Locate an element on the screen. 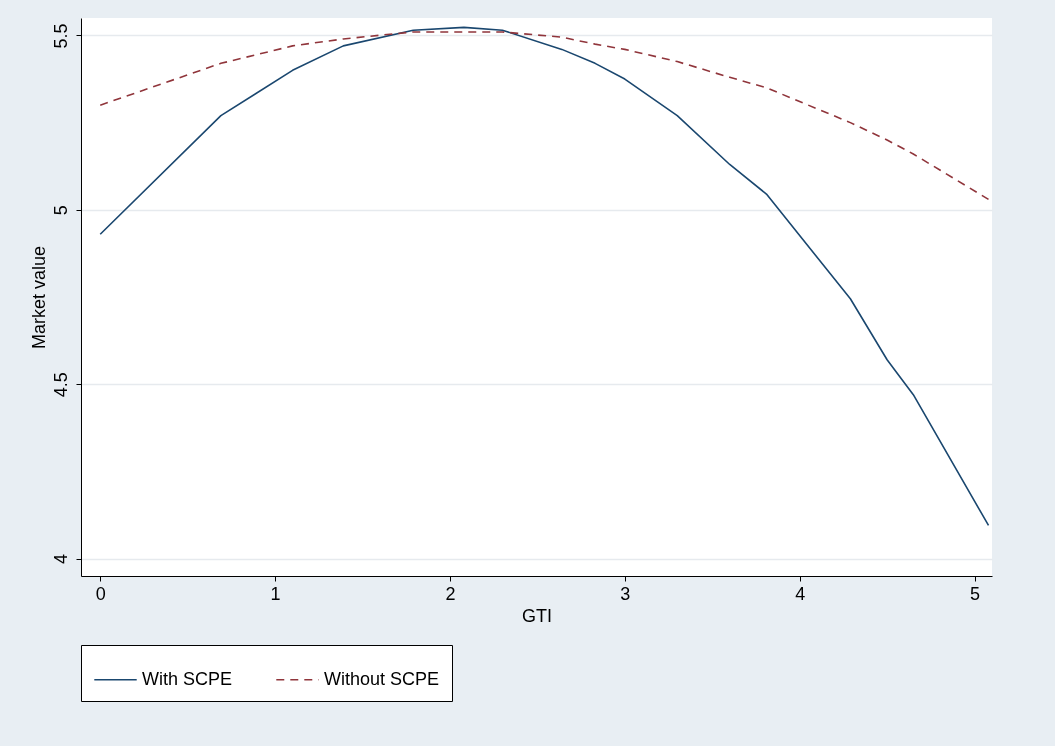 This screenshot has height=746, width=1055. x-tick-label: 3 is located at coordinates (625, 593).